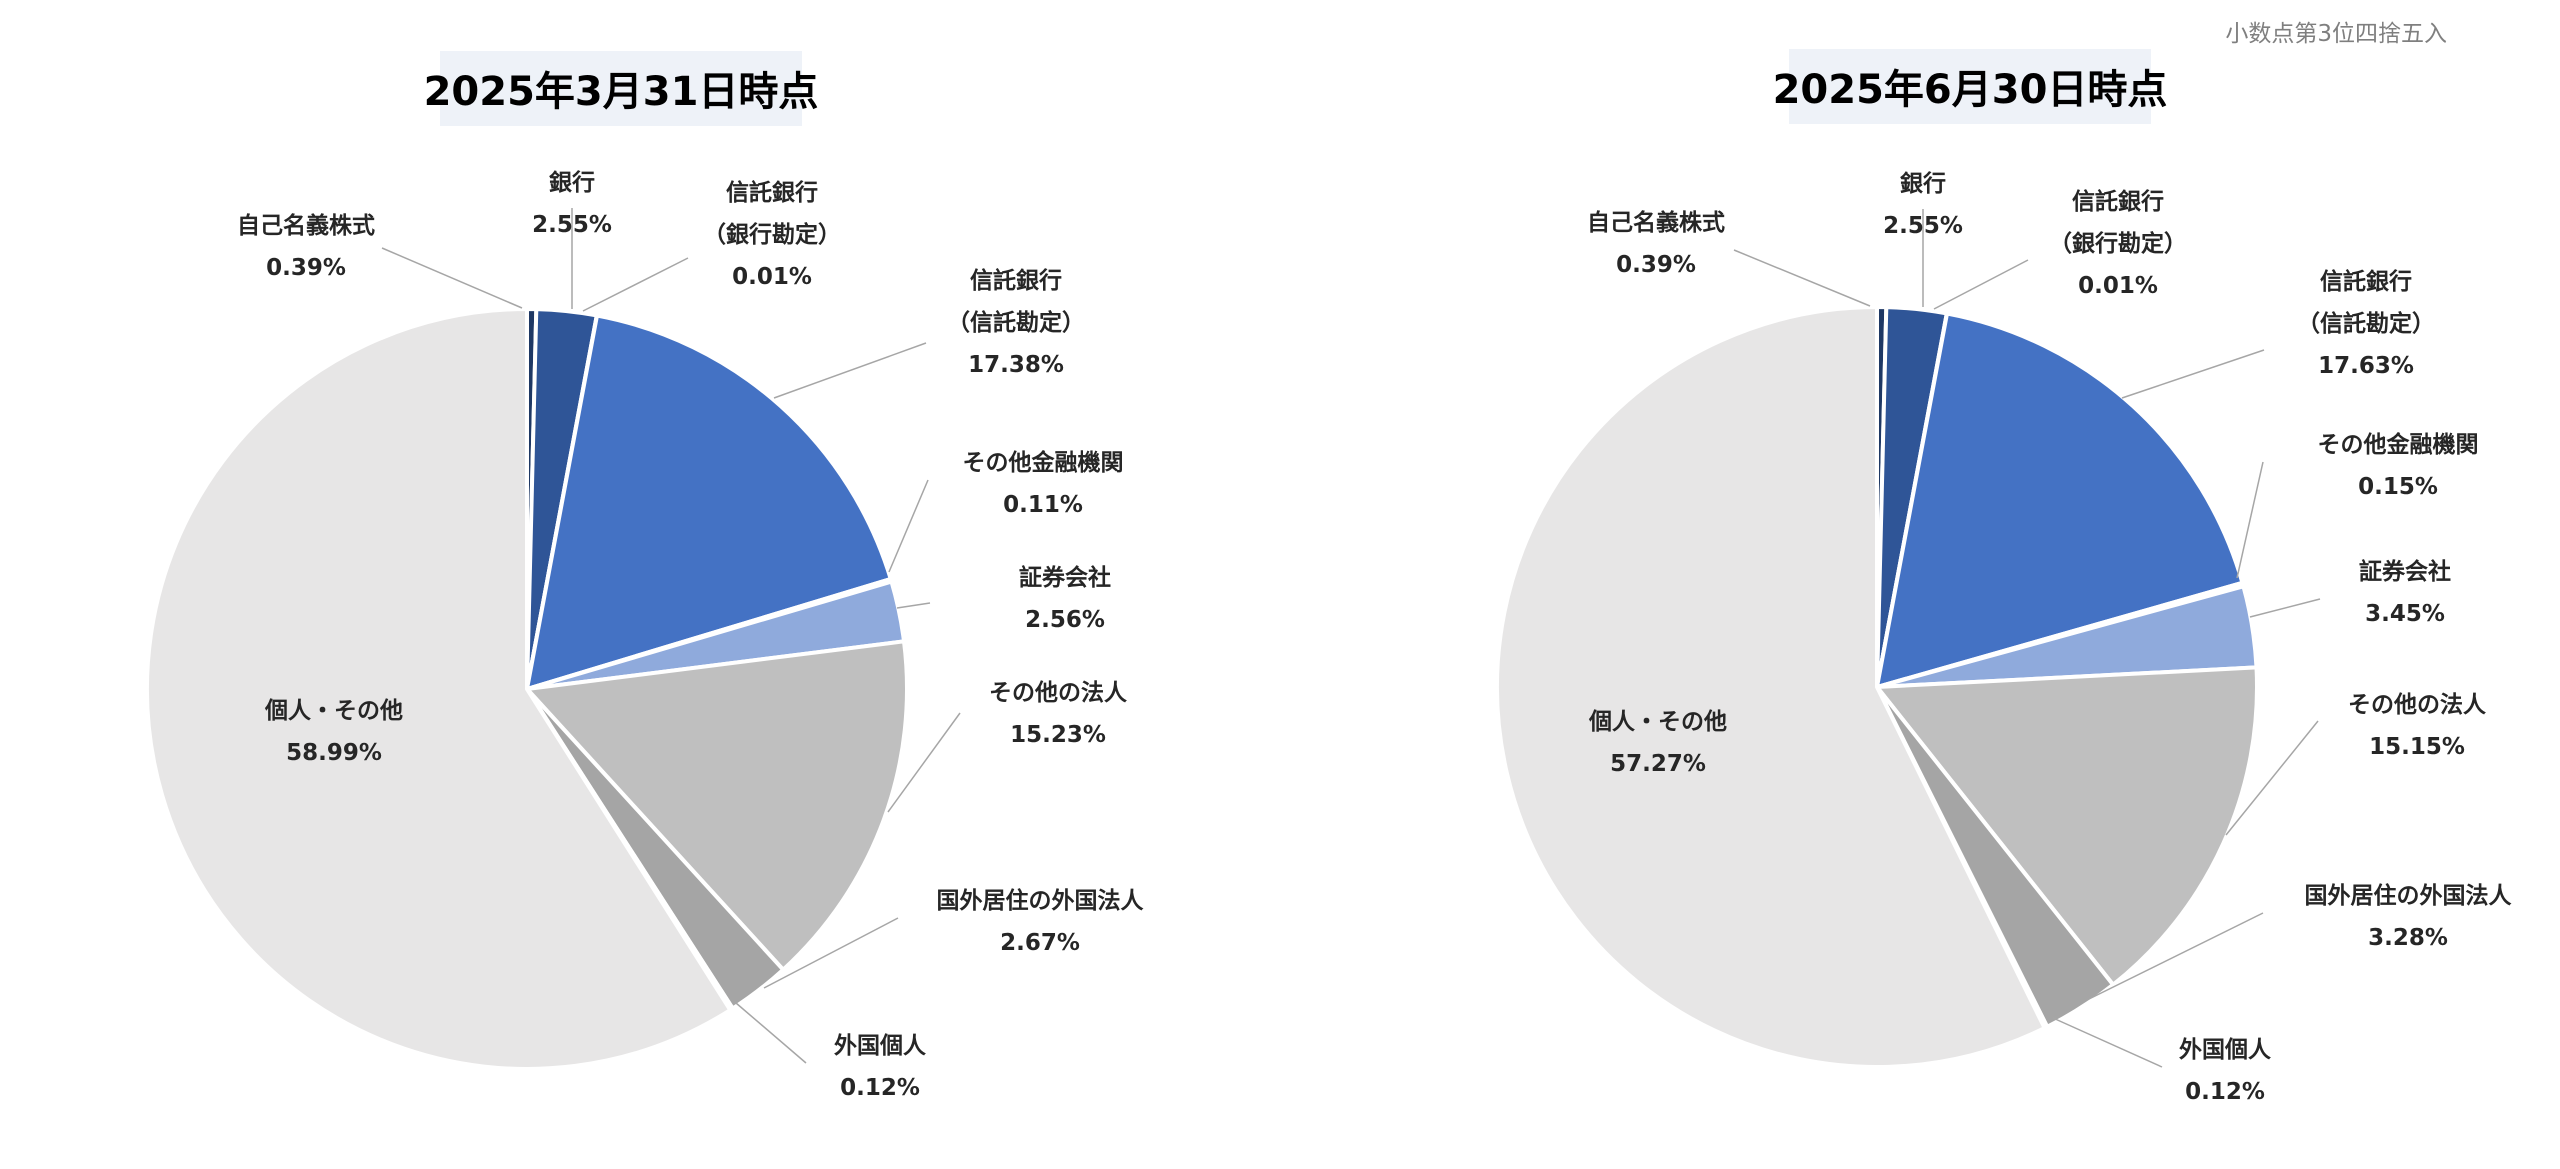 The height and width of the screenshot is (1169, 2560). Describe the element at coordinates (1043, 505) in the screenshot. I see `slice-value-label: 0.11%` at that location.